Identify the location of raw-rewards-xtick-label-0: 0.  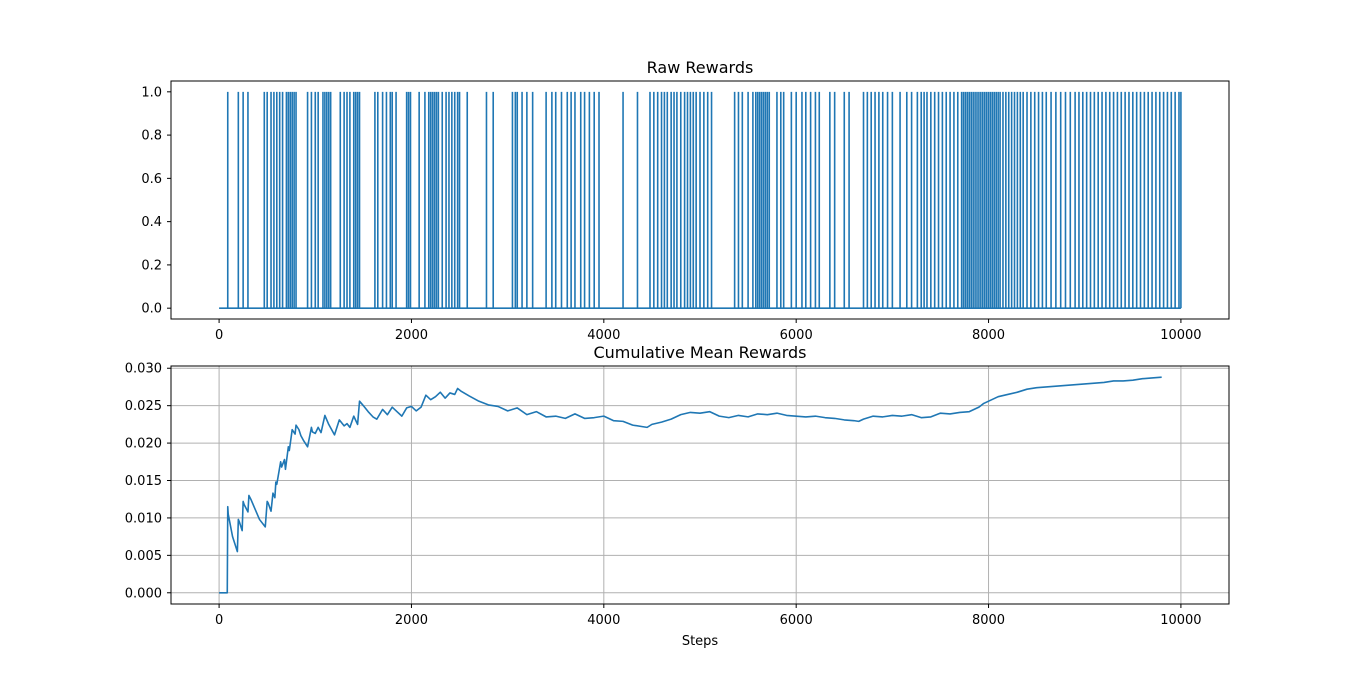
(219, 335).